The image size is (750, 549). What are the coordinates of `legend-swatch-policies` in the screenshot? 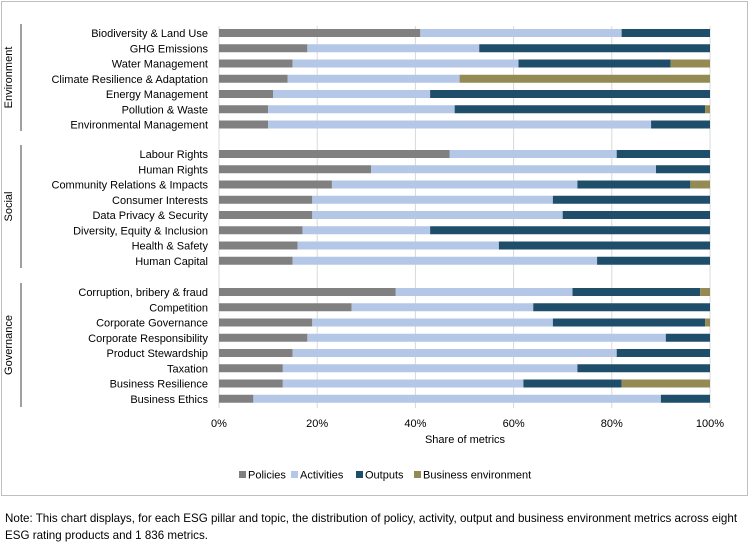 It's located at (242, 474).